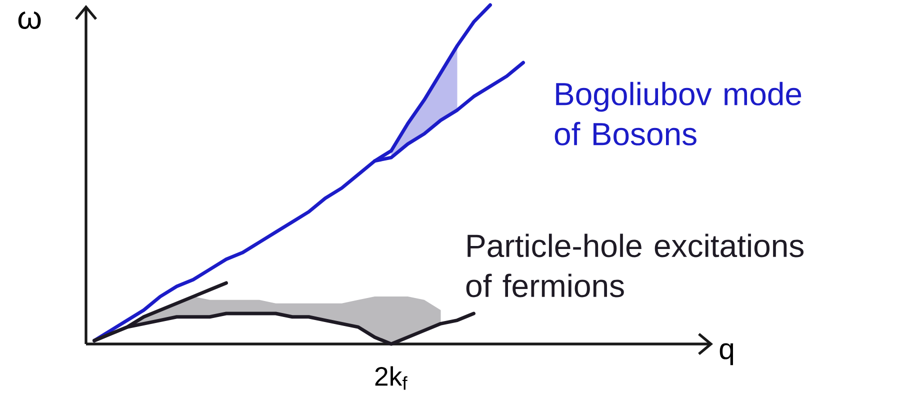  What do you see at coordinates (678, 114) in the screenshot?
I see `series-label: Bogoliubov mode of Bosons` at bounding box center [678, 114].